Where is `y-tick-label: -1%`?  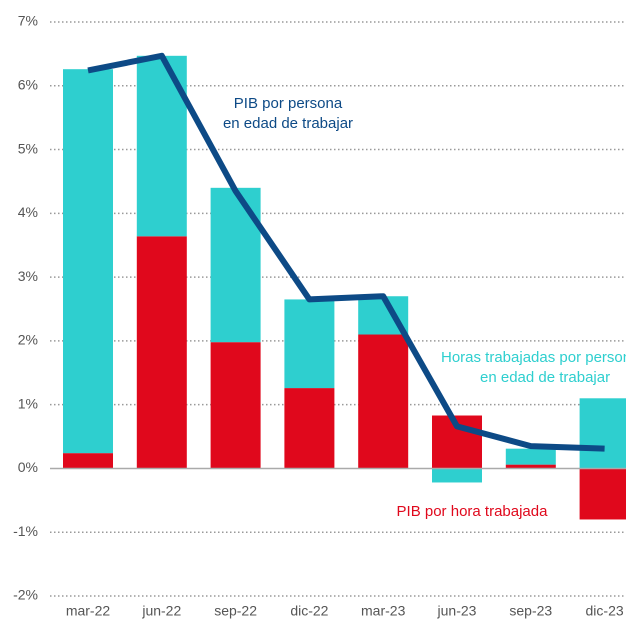 y-tick-label: -1% is located at coordinates (25, 531).